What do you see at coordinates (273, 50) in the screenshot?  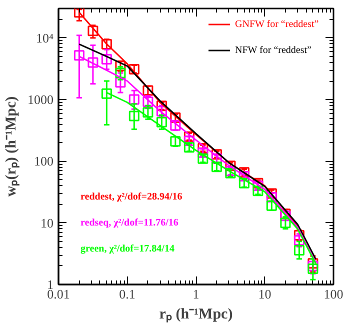 I see `legend-label: NFW for “reddest”` at bounding box center [273, 50].